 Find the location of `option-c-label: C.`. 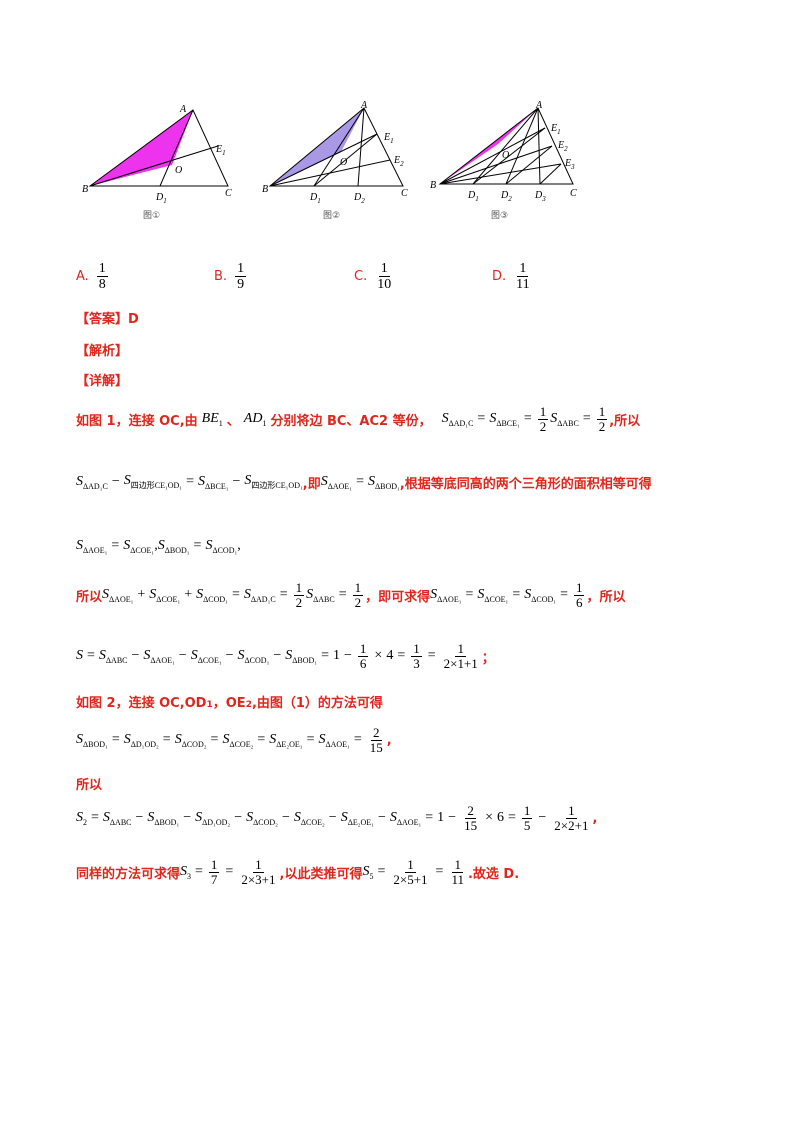

option-c-label: C. is located at coordinates (361, 276).